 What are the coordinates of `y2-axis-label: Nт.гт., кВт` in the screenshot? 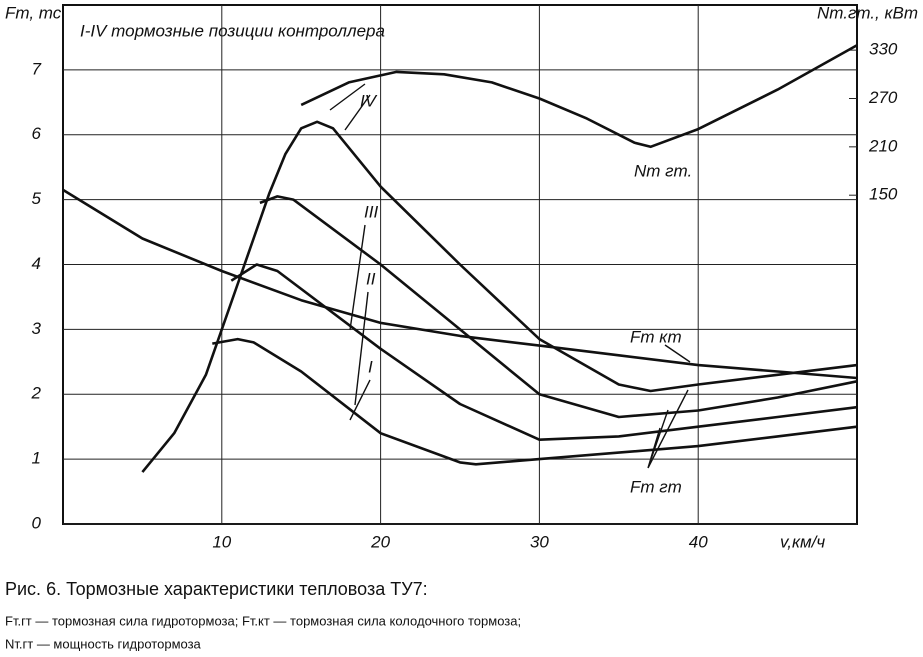 It's located at (867, 12).